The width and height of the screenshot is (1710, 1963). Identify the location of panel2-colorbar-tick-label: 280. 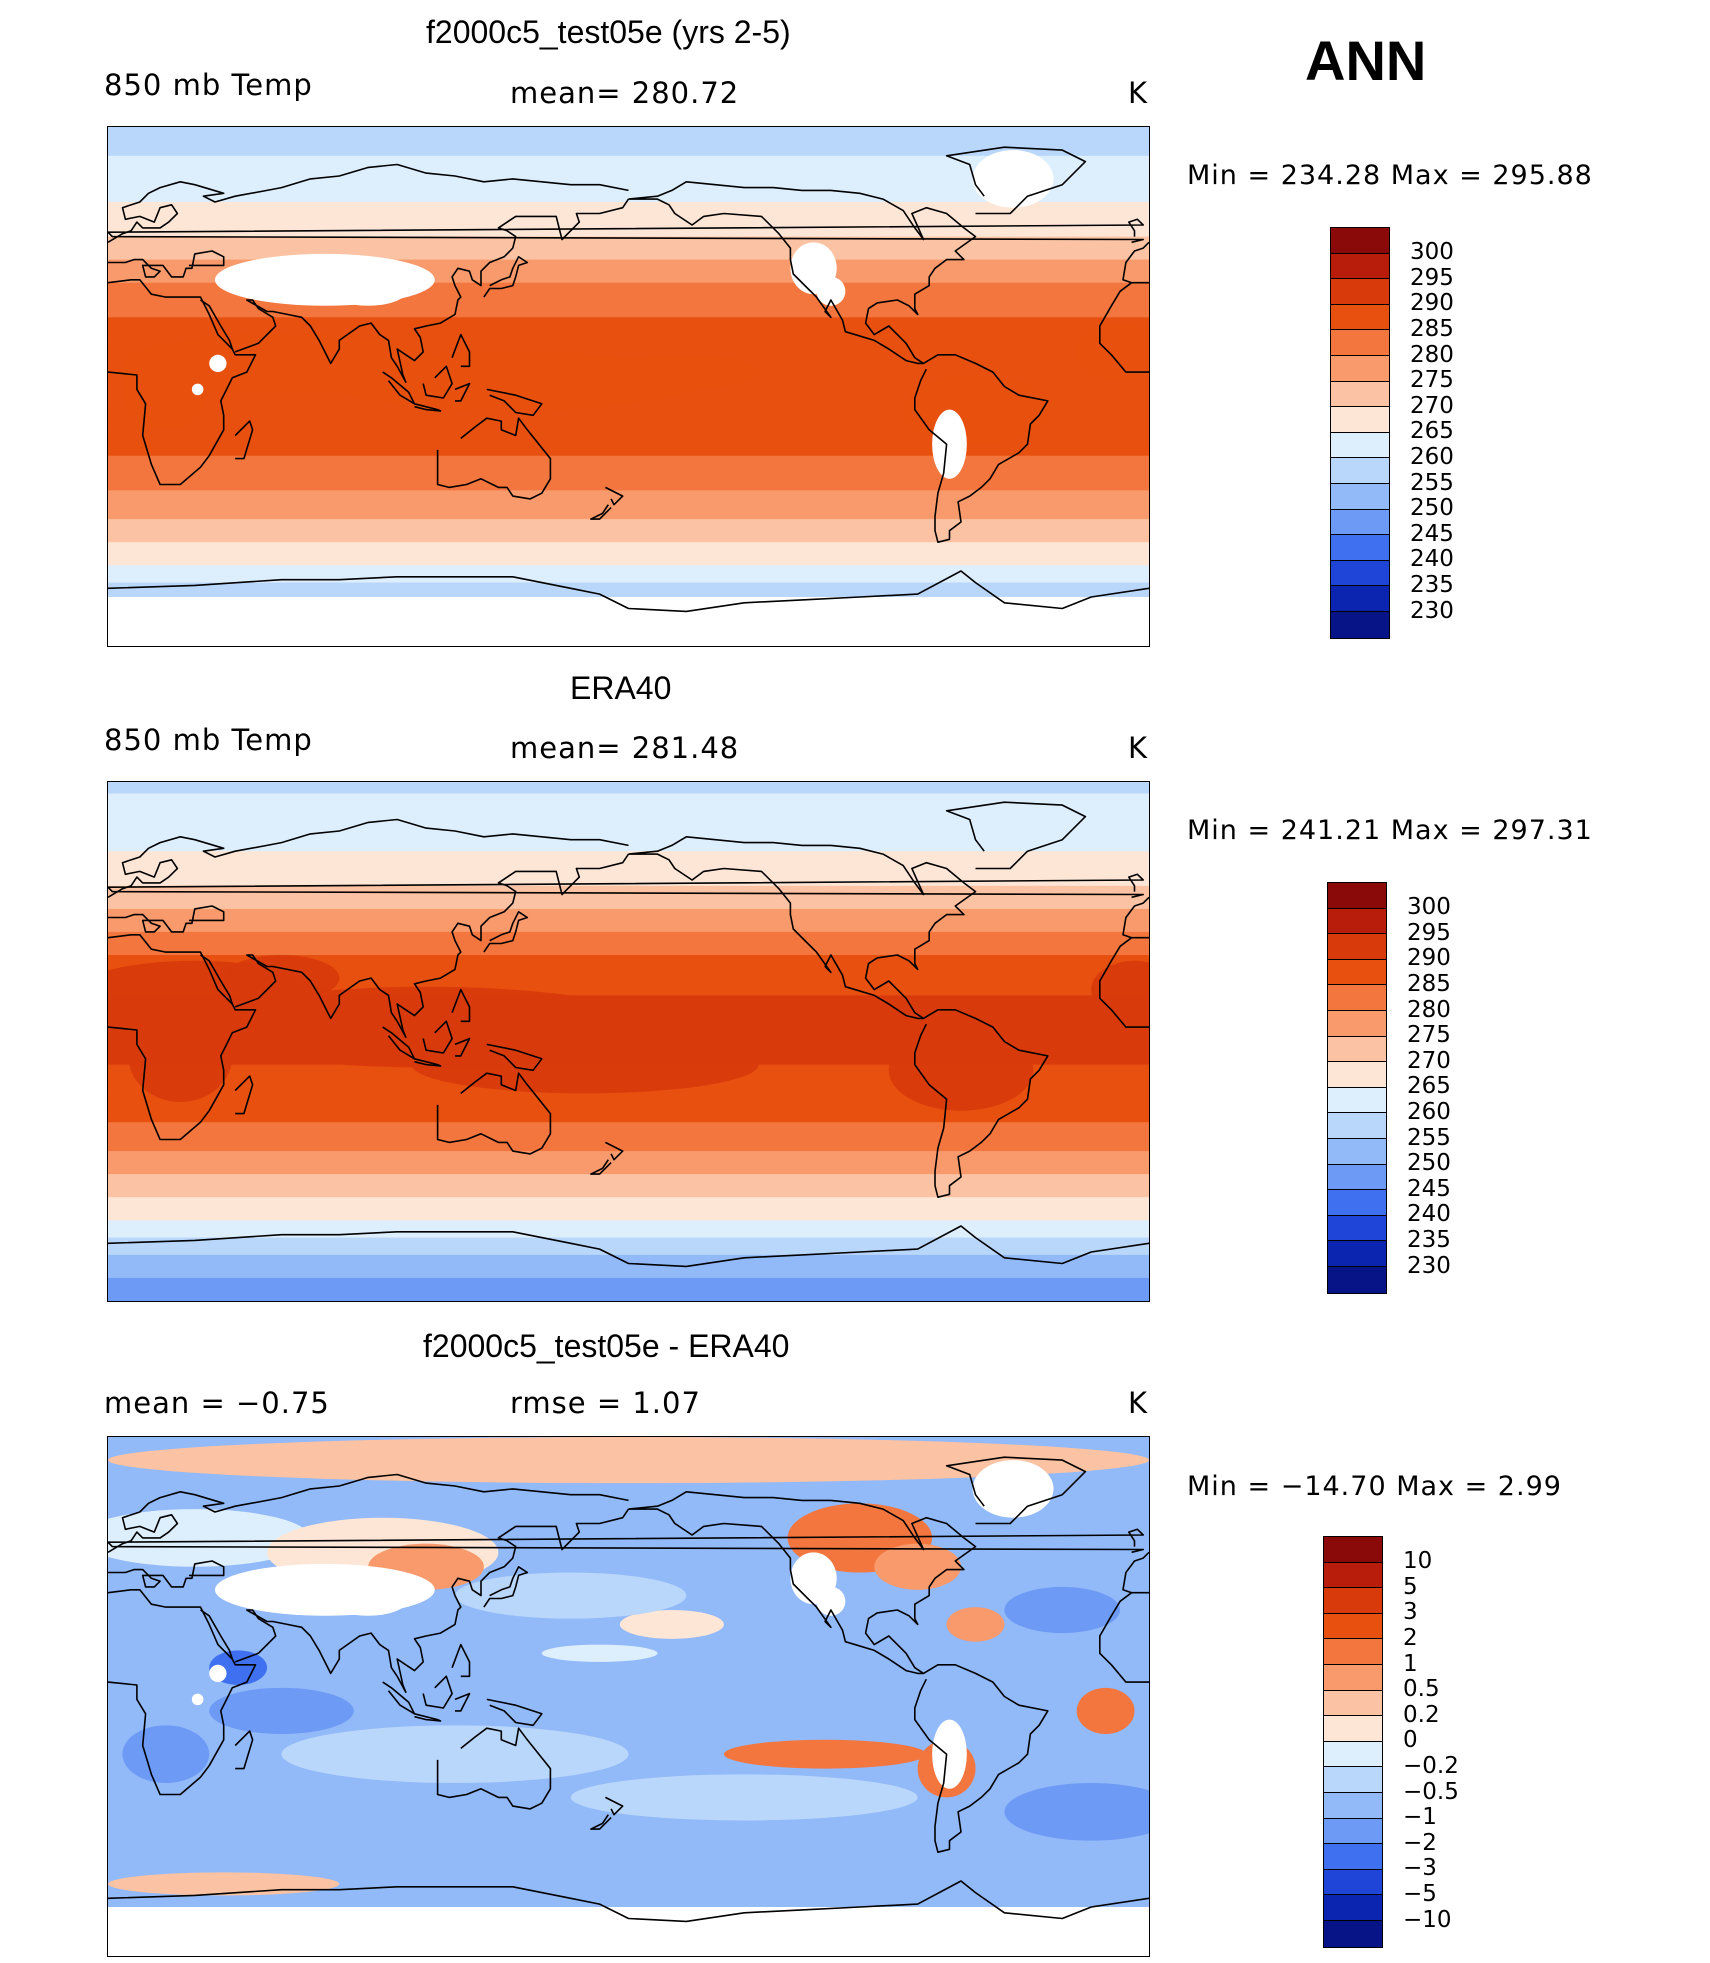
(1429, 1009).